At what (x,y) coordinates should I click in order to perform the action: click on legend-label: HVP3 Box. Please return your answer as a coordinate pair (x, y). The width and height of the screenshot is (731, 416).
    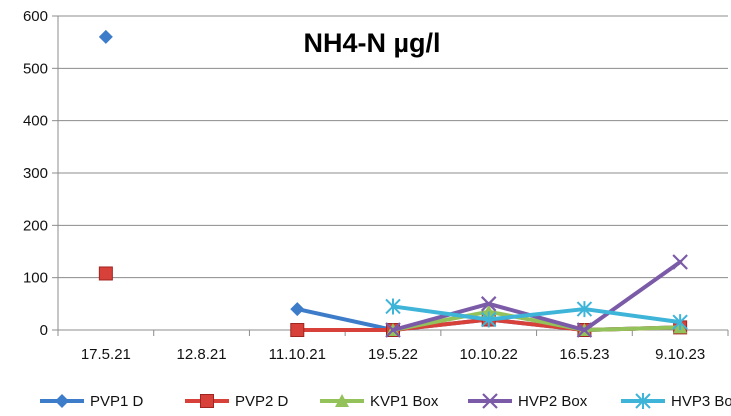
    Looking at the image, I should click on (701, 401).